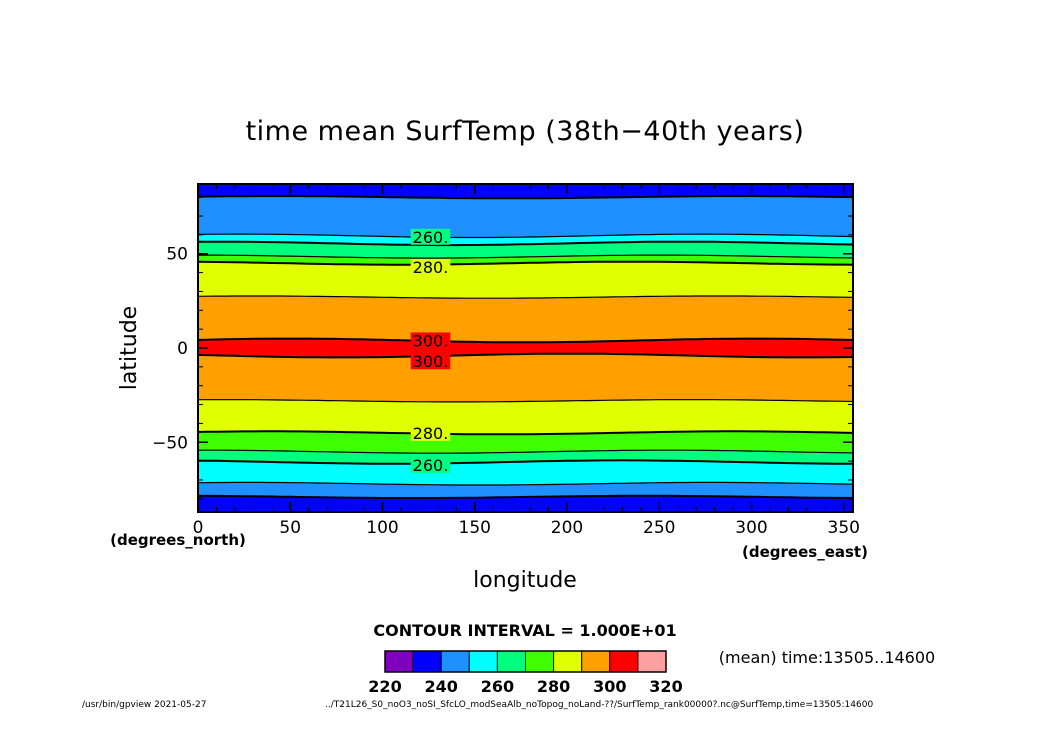  What do you see at coordinates (827, 657) in the screenshot?
I see `mean-time-text: (mean) time:13505..14600` at bounding box center [827, 657].